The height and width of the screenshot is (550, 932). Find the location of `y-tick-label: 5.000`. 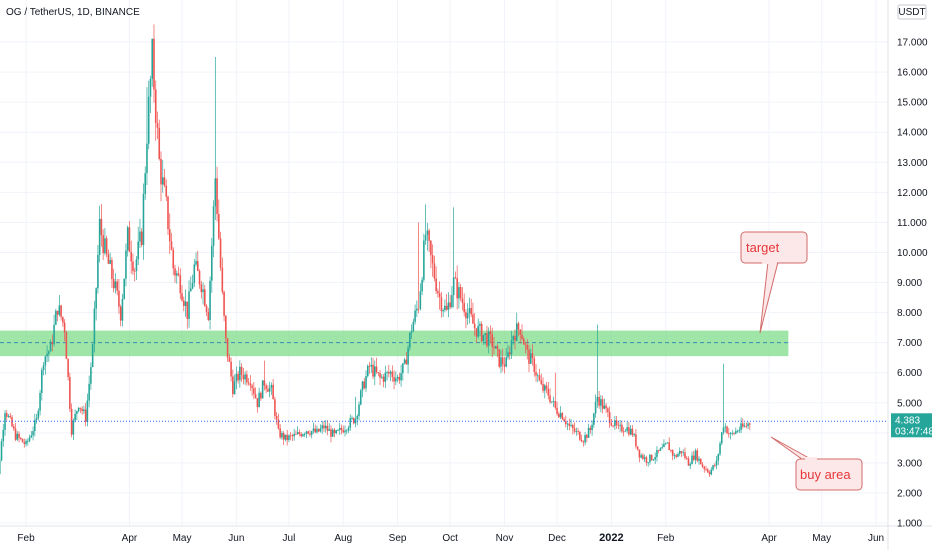

y-tick-label: 5.000 is located at coordinates (909, 403).